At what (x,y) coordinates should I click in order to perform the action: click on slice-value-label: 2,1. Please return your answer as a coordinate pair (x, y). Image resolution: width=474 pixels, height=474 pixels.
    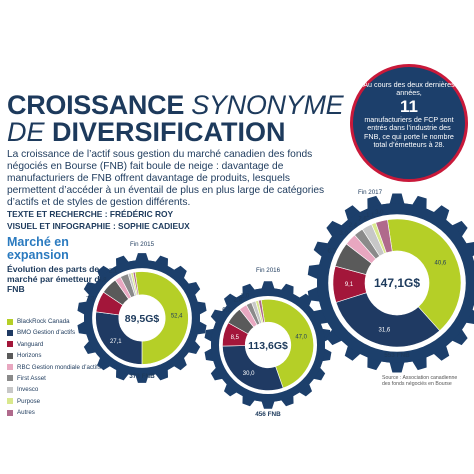
    Looking at the image, I should click on (113, 272).